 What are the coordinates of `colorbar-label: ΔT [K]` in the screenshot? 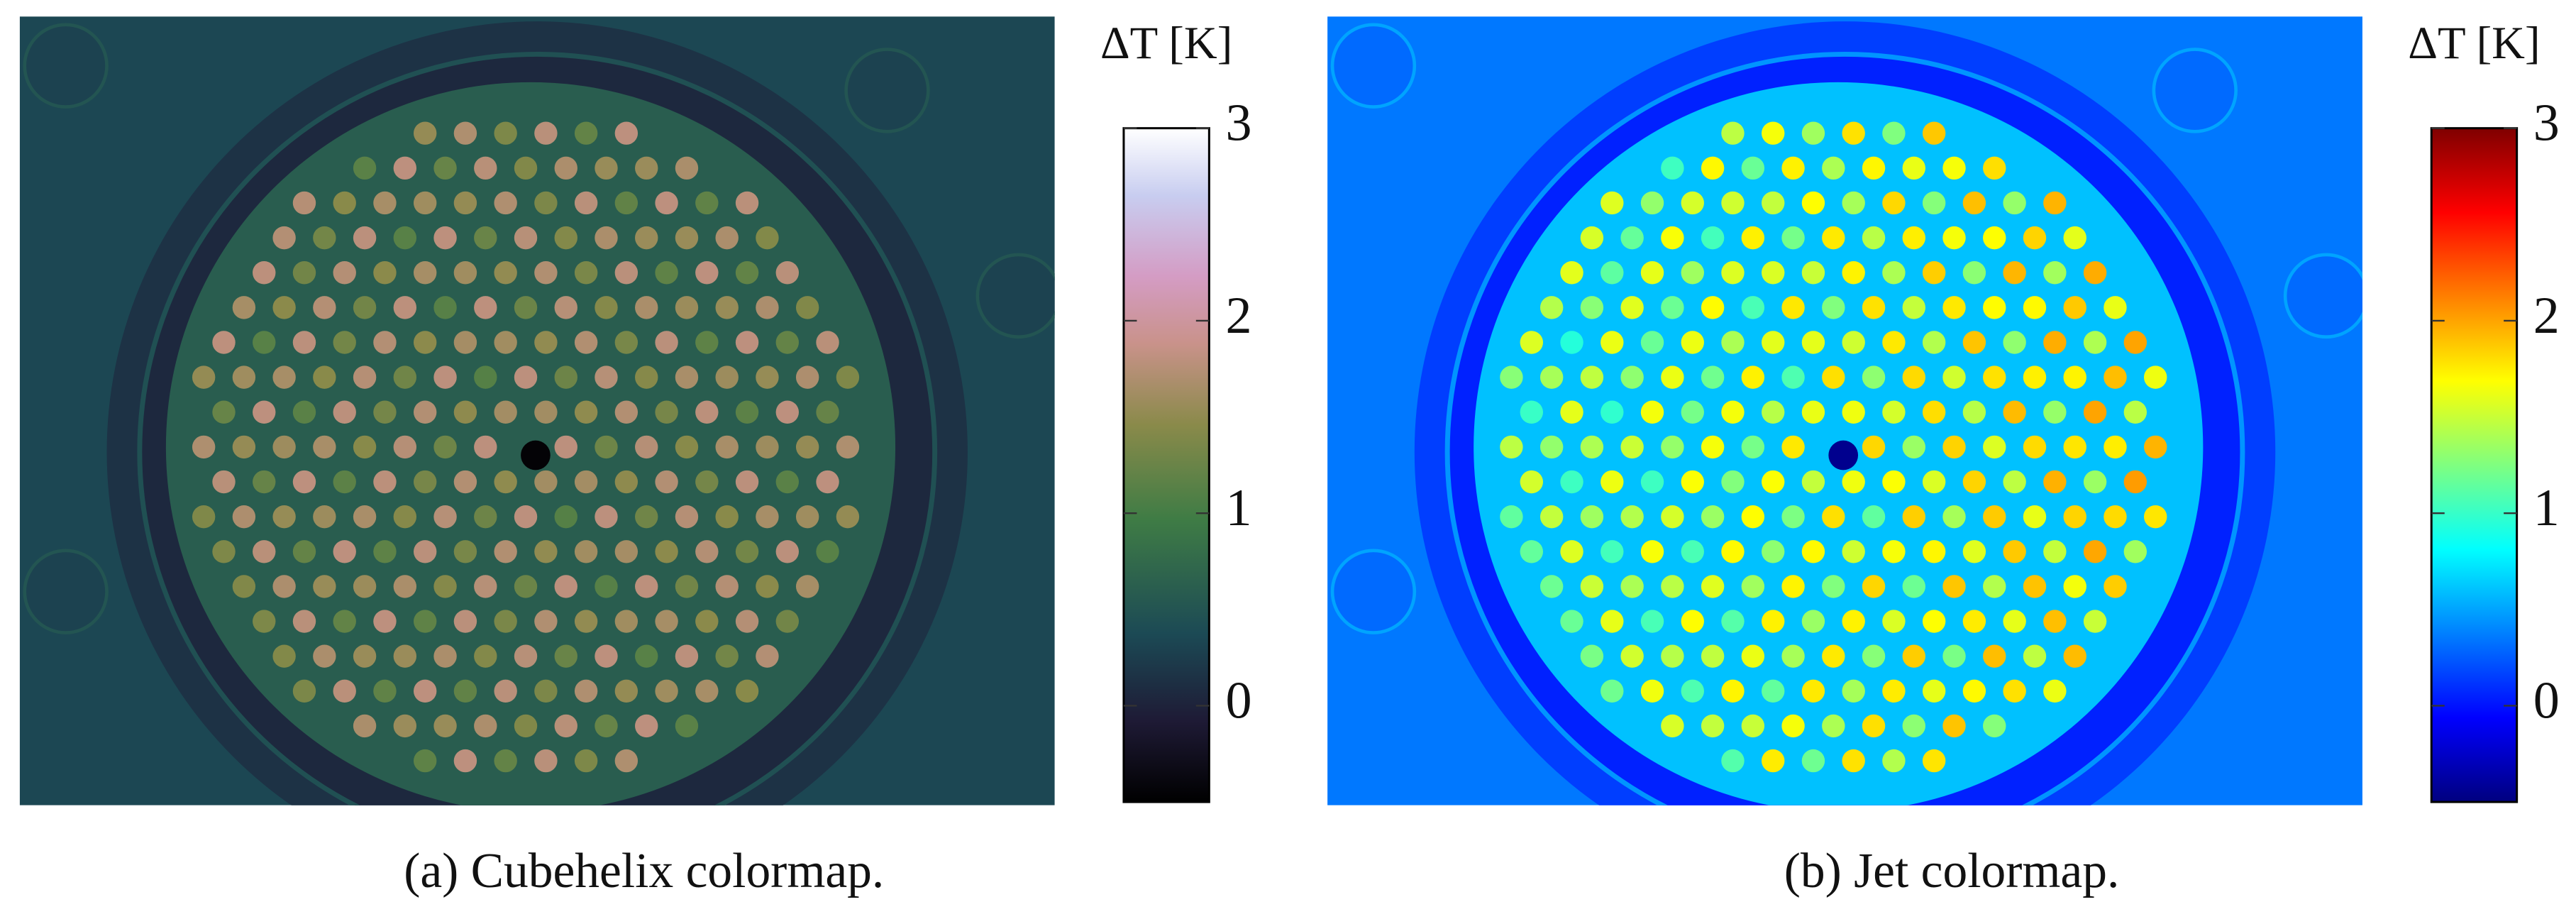 It's located at (1166, 44).